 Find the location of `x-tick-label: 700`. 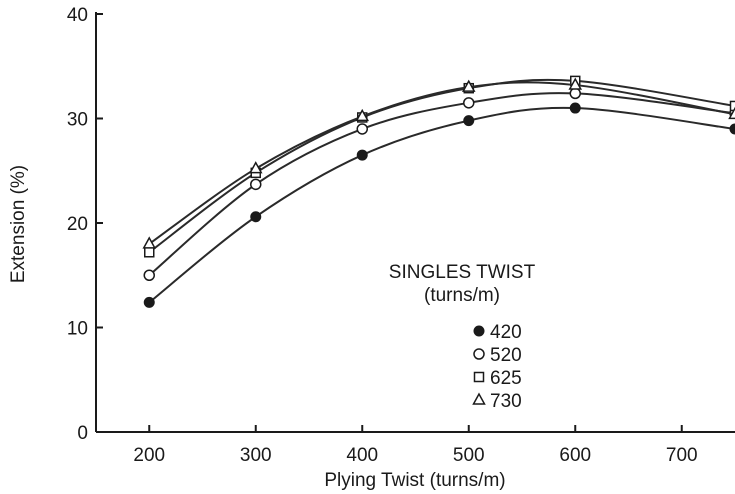

x-tick-label: 700 is located at coordinates (682, 455).